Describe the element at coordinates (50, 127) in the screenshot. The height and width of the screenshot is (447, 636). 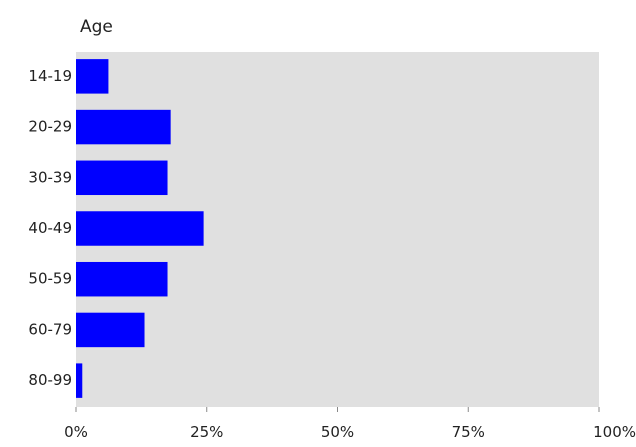
I see `y-tick-label: 20-29` at that location.